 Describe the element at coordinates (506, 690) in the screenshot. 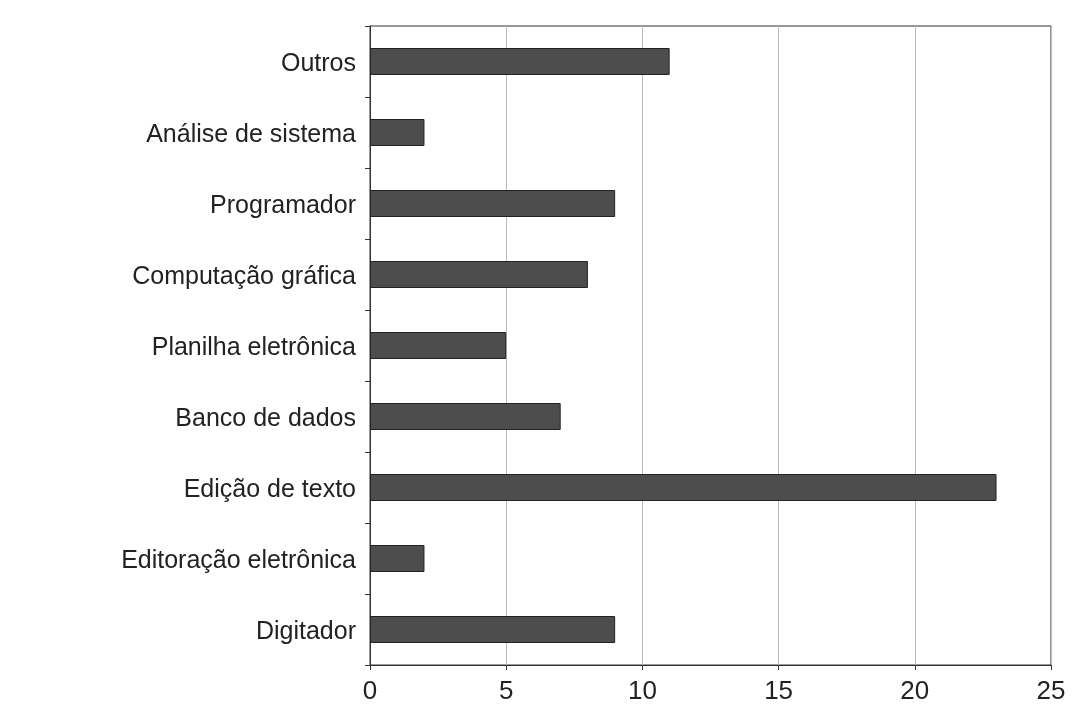

I see `x-tick-label: 5` at that location.